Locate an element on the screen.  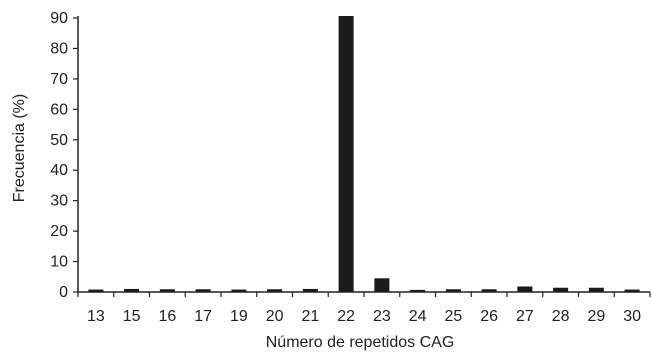
x-tick-label-26: 26 is located at coordinates (489, 316).